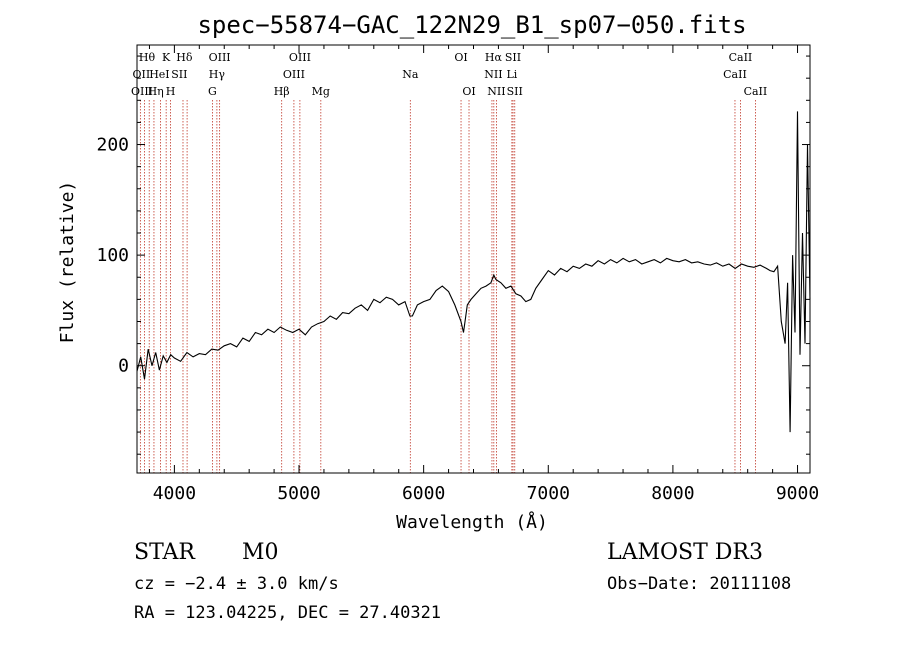 This screenshot has width=900, height=649. I want to click on line-label-4: OIII, so click(300, 57).